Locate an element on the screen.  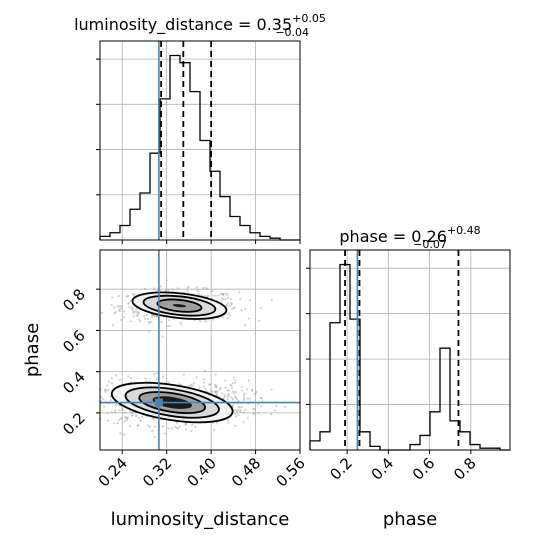
title-phase-main: phase = 0.26 is located at coordinates (392, 236).